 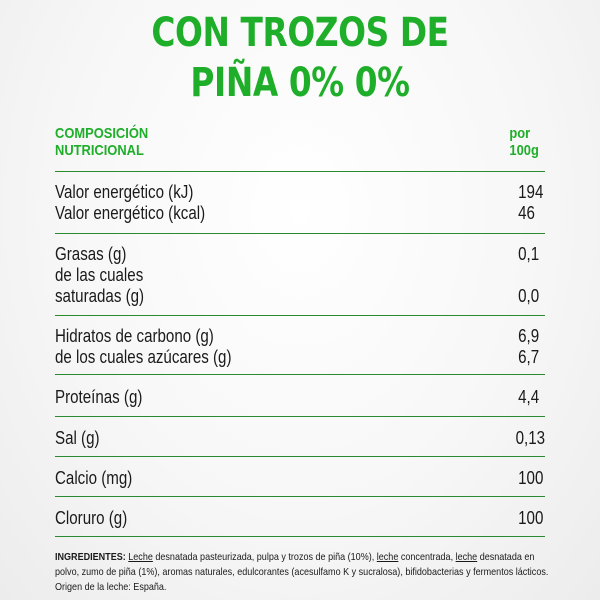 I want to click on header-left-line-1: COMPOSICIÓN, so click(x=102, y=133).